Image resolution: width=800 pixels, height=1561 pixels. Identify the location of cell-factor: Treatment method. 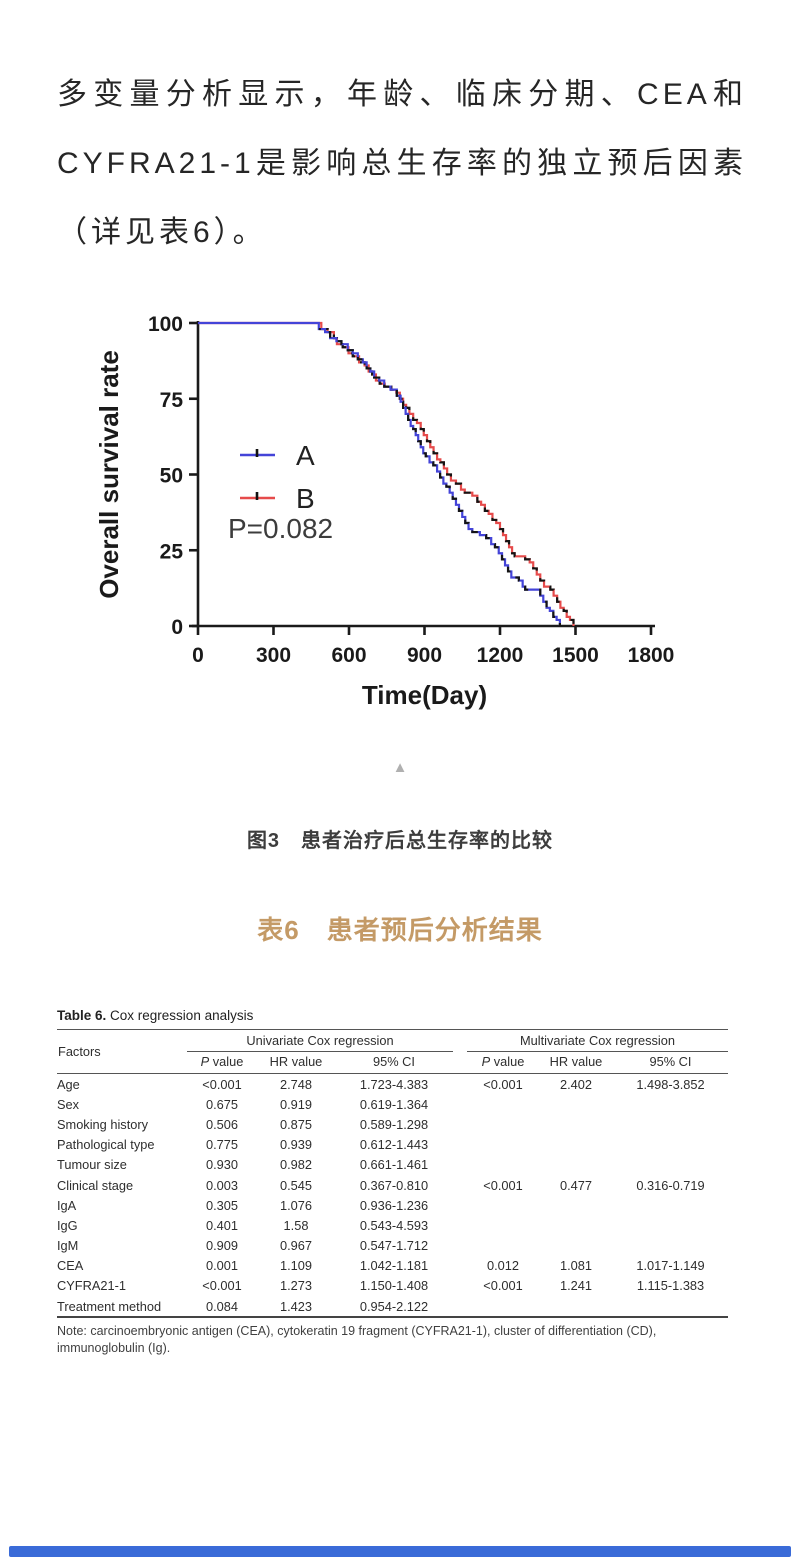
(109, 1306).